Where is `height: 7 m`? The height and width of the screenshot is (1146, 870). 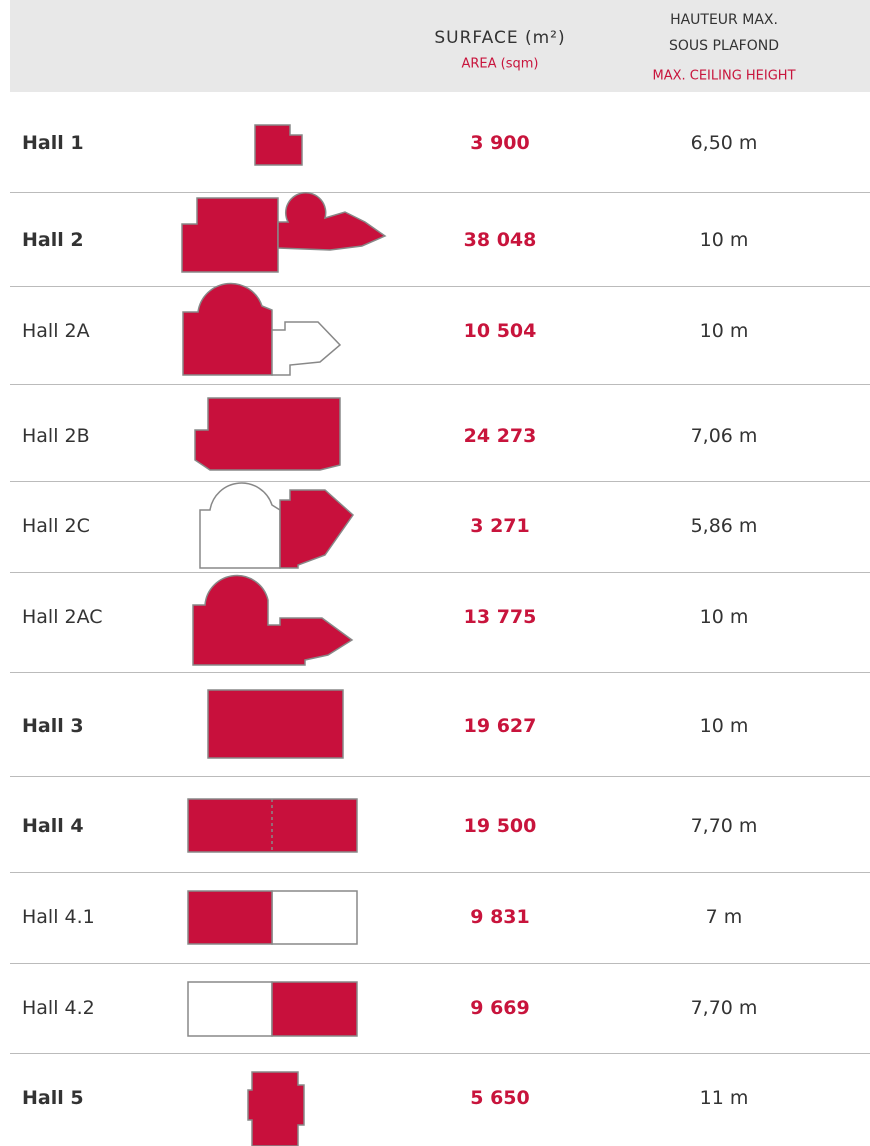
height: 7 m is located at coordinates (724, 917).